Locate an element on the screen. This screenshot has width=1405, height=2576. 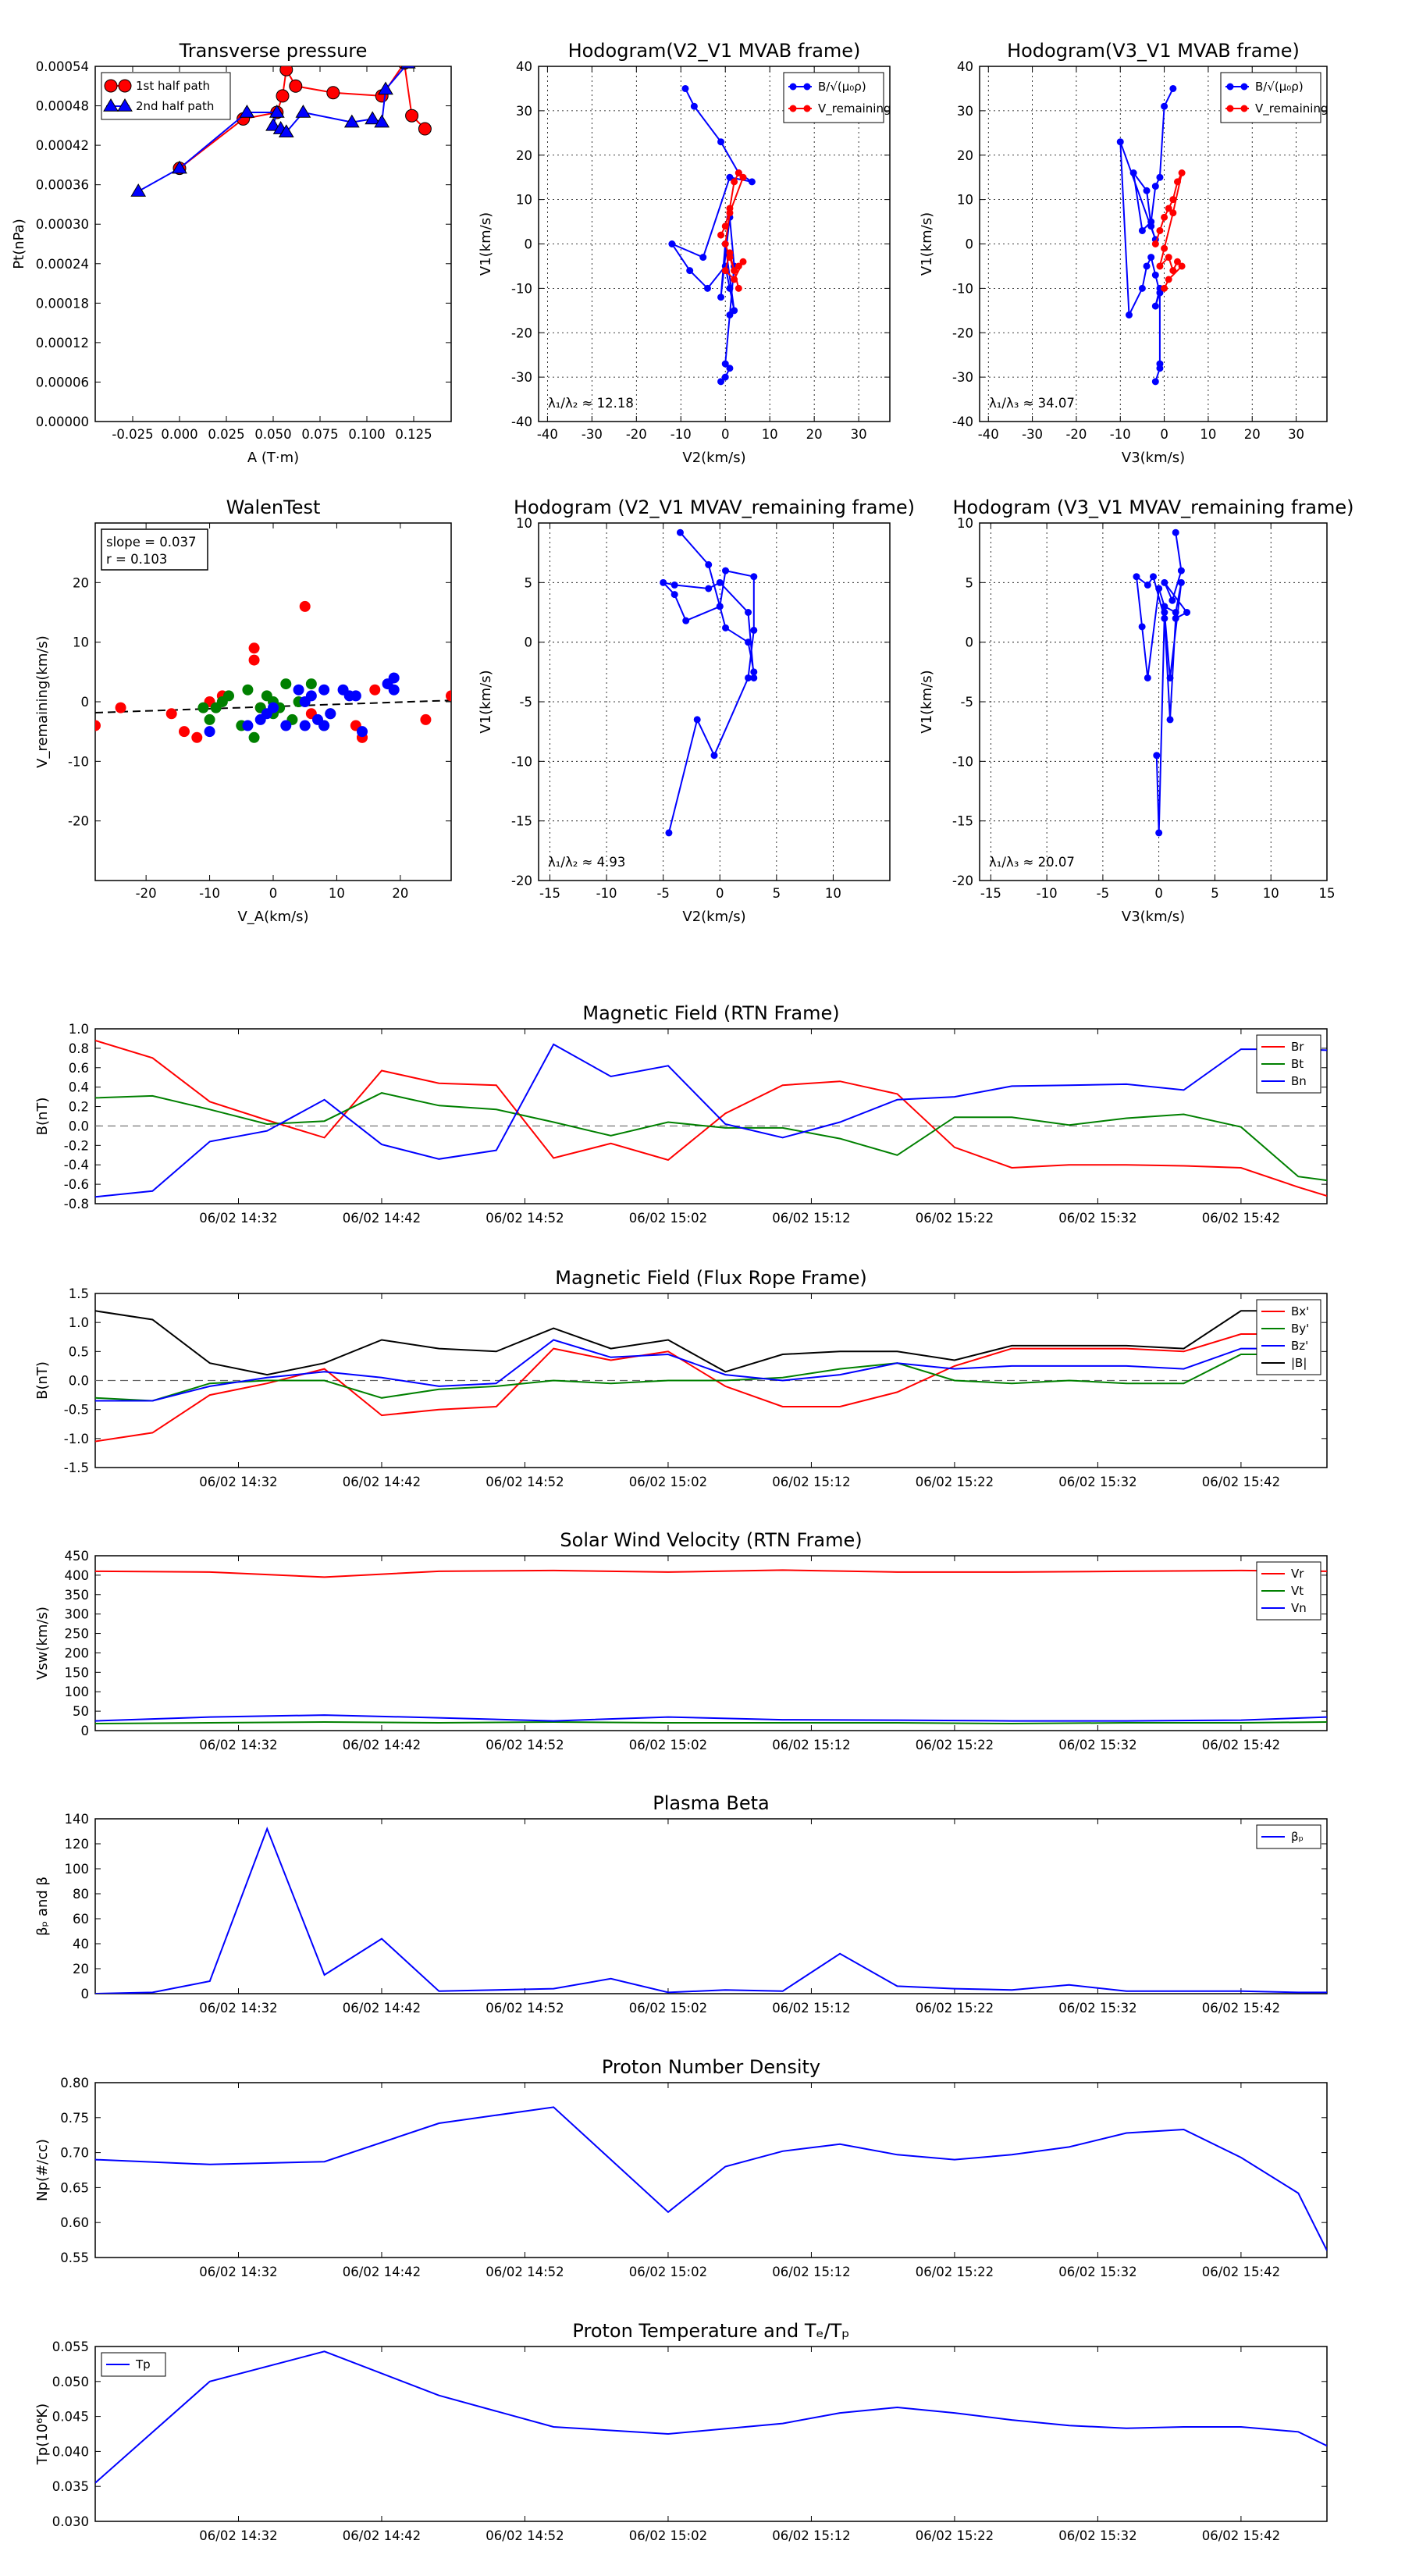
x-tick-label: 30 is located at coordinates (1296, 434).